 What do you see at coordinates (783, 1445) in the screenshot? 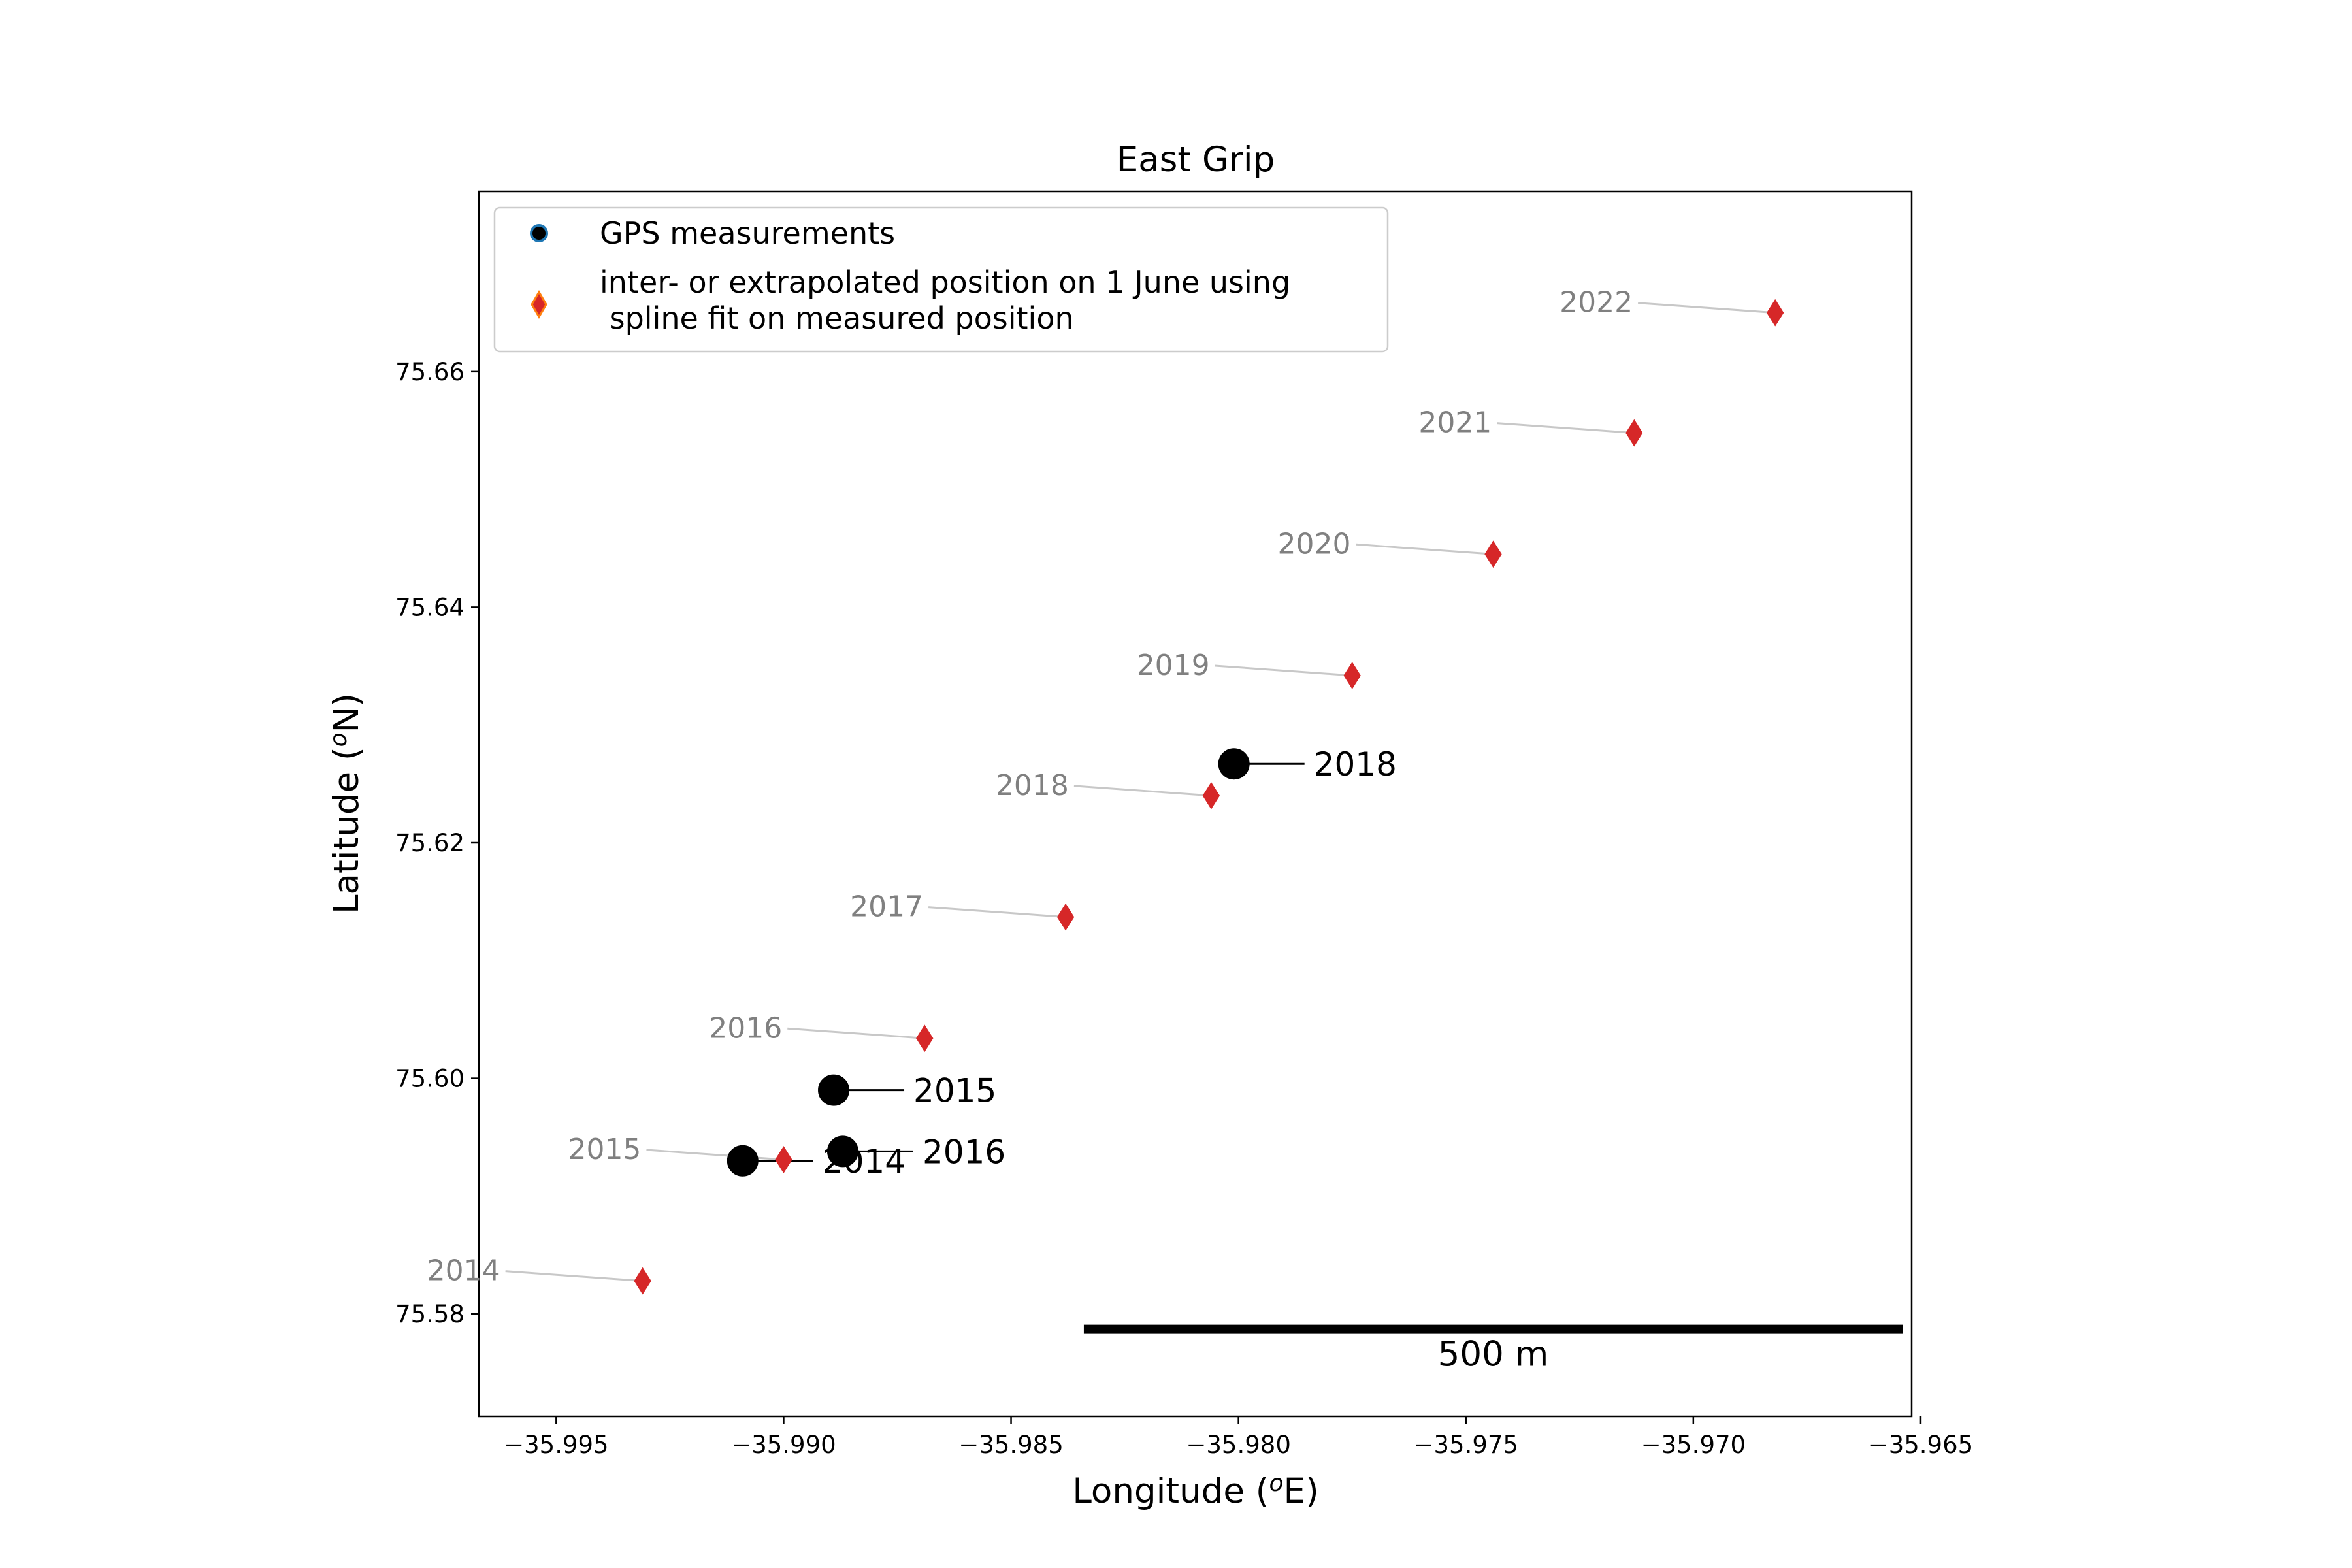
I see `x-tick-label: −35.990` at bounding box center [783, 1445].